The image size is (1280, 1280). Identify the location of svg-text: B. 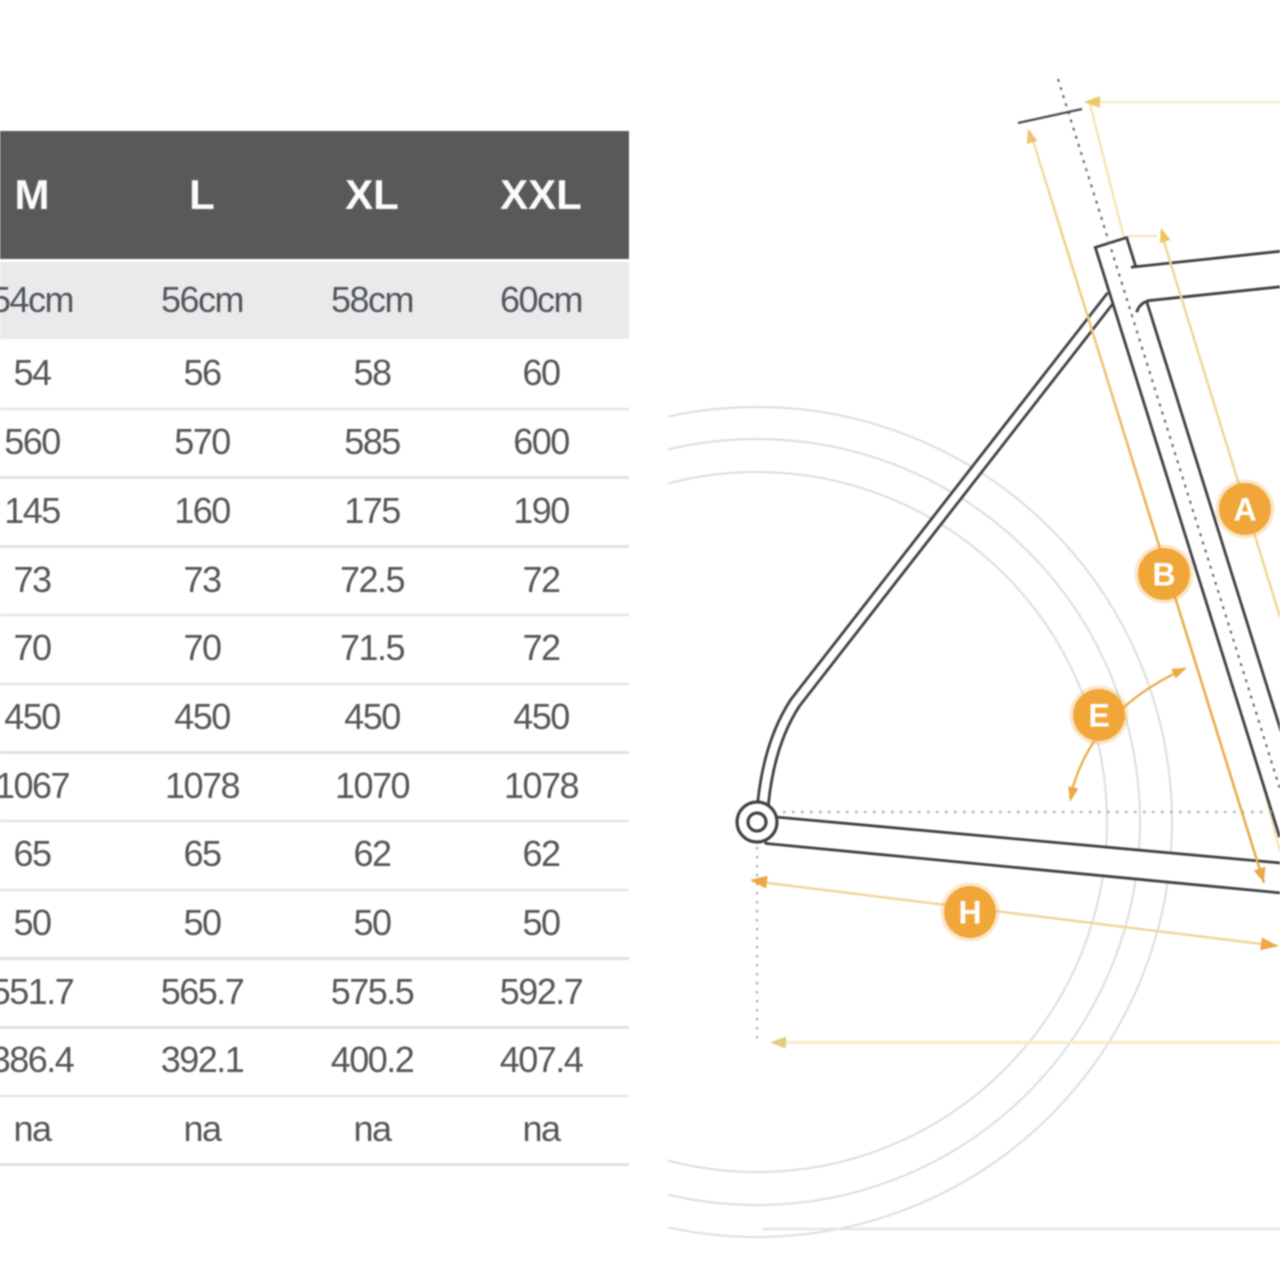
(1163, 575).